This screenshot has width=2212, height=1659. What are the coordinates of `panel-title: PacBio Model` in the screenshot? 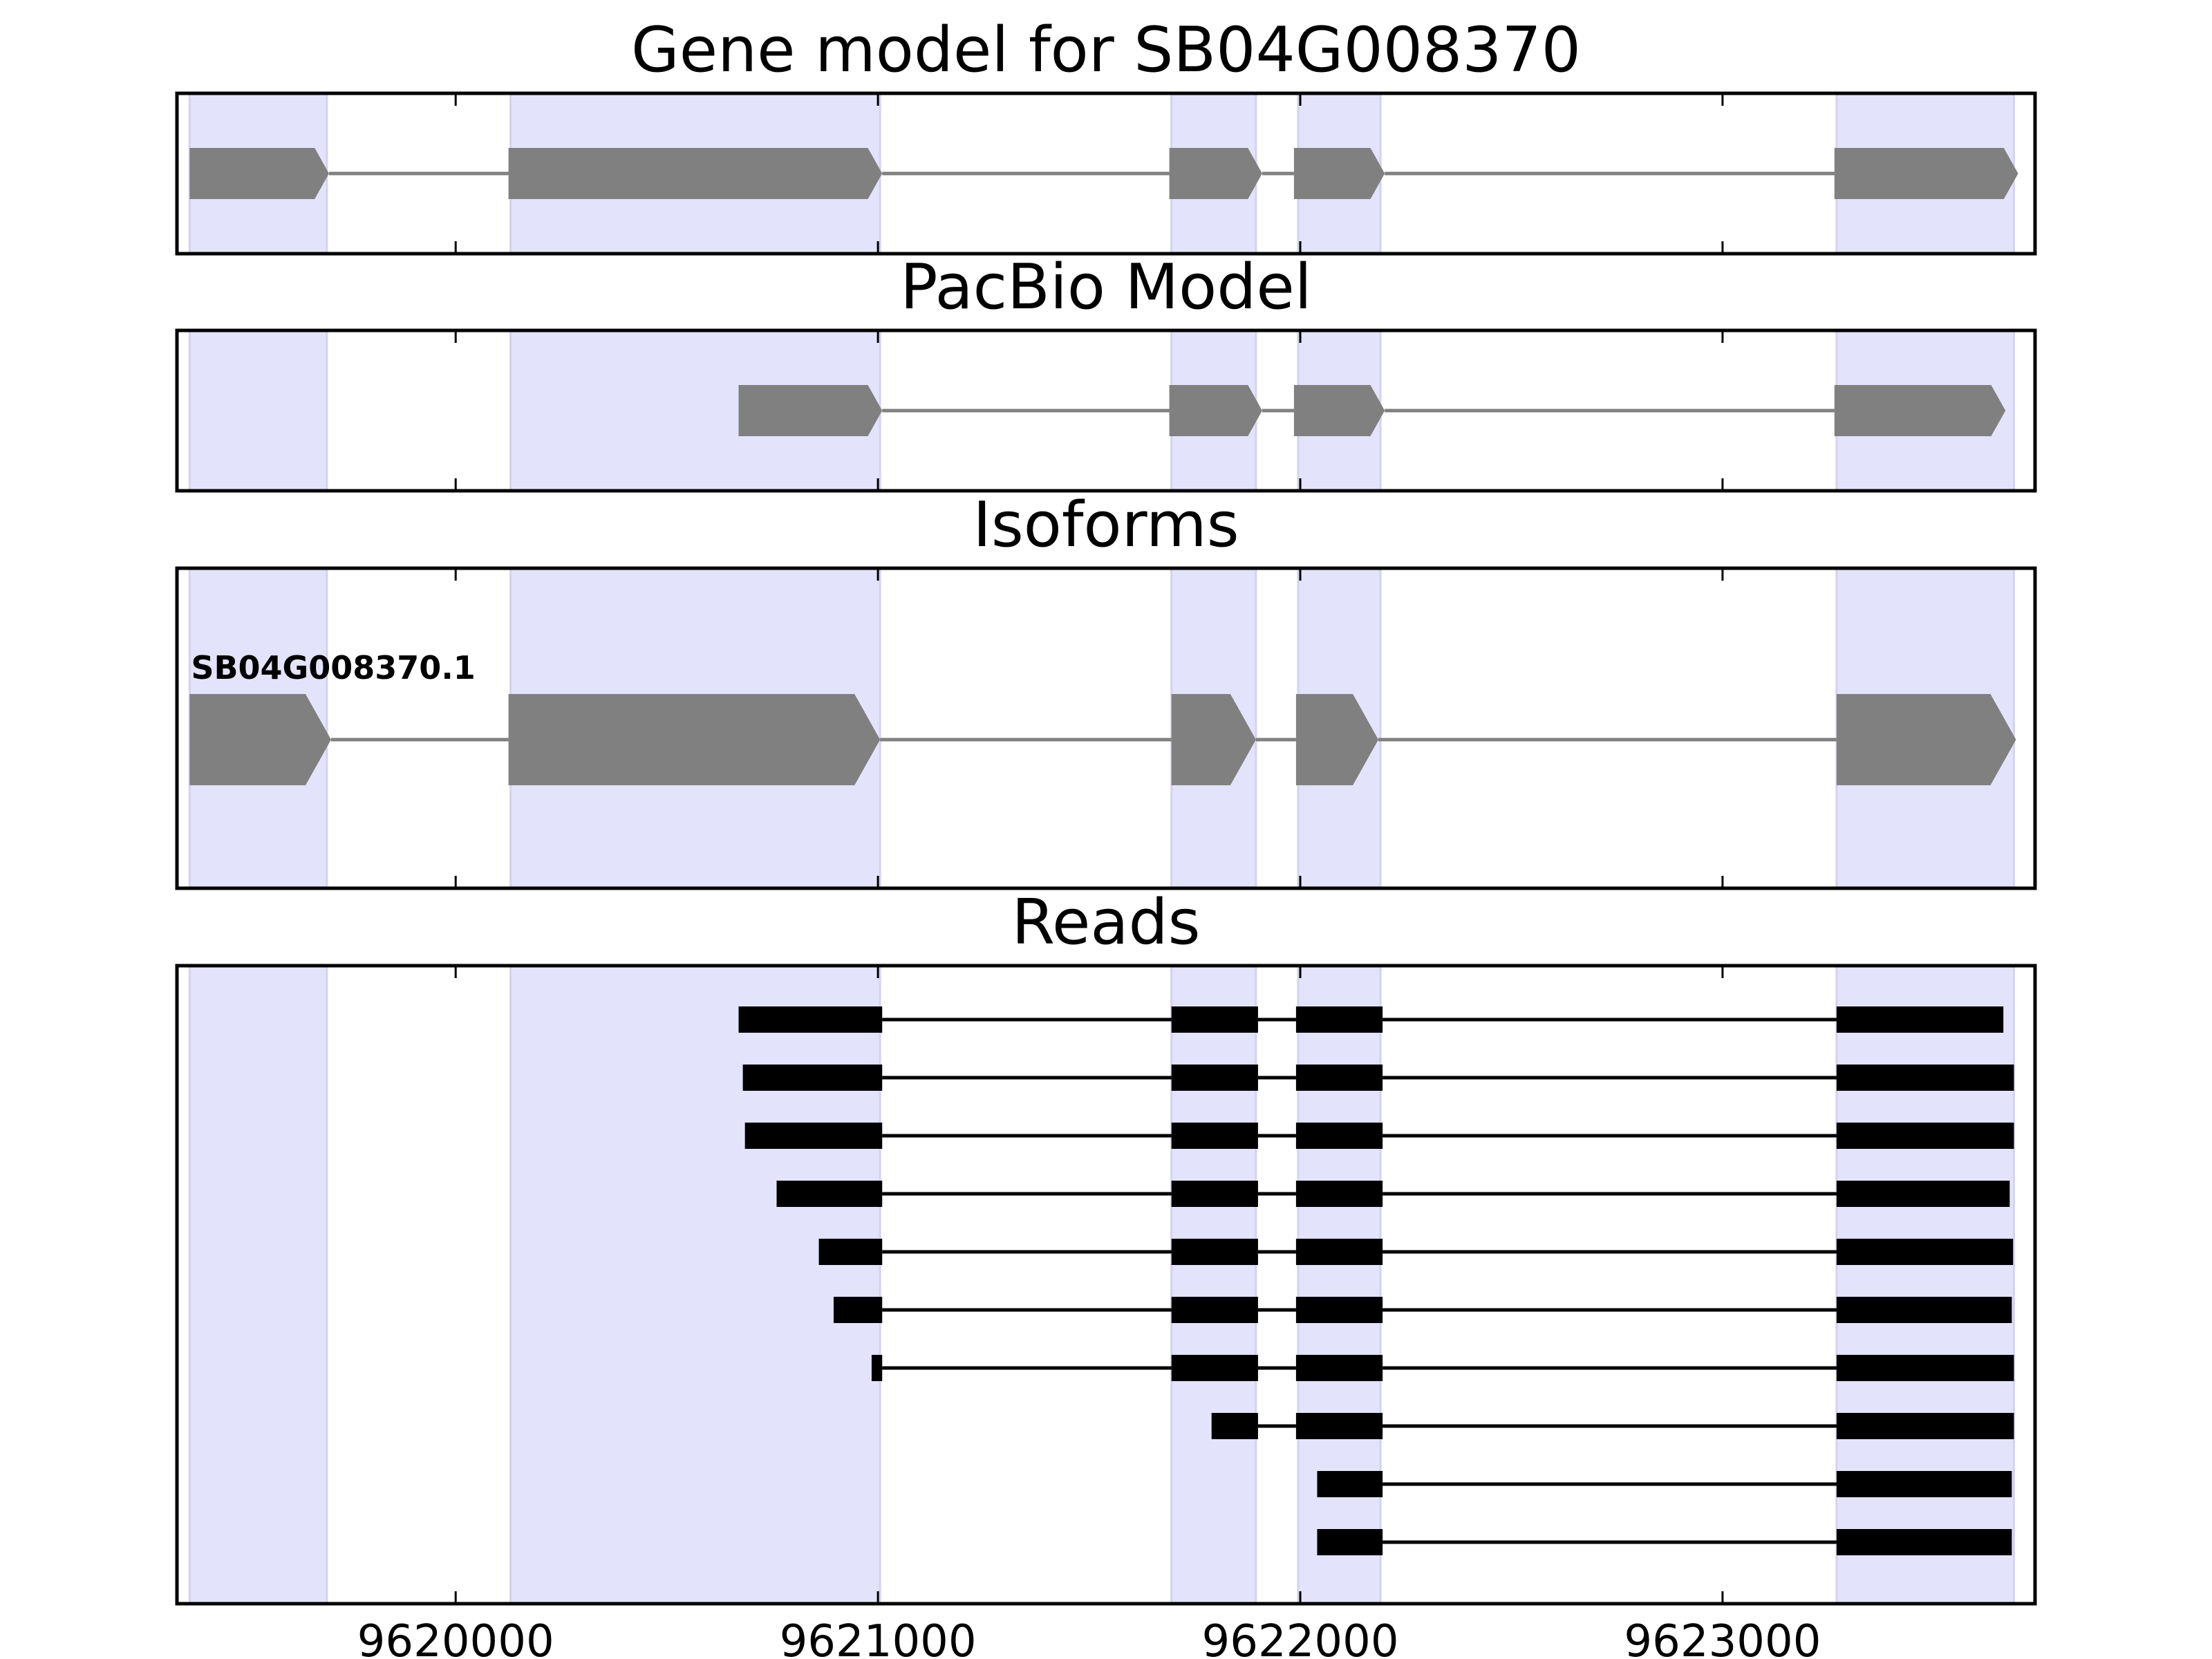 It's located at (1106, 287).